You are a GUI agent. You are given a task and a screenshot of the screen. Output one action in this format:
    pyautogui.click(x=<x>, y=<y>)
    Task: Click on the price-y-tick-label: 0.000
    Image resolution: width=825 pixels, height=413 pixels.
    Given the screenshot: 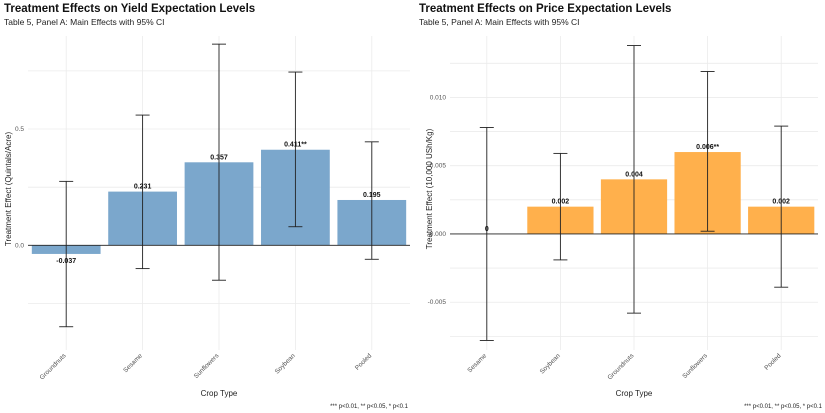 What is the action you would take?
    pyautogui.click(x=438, y=234)
    